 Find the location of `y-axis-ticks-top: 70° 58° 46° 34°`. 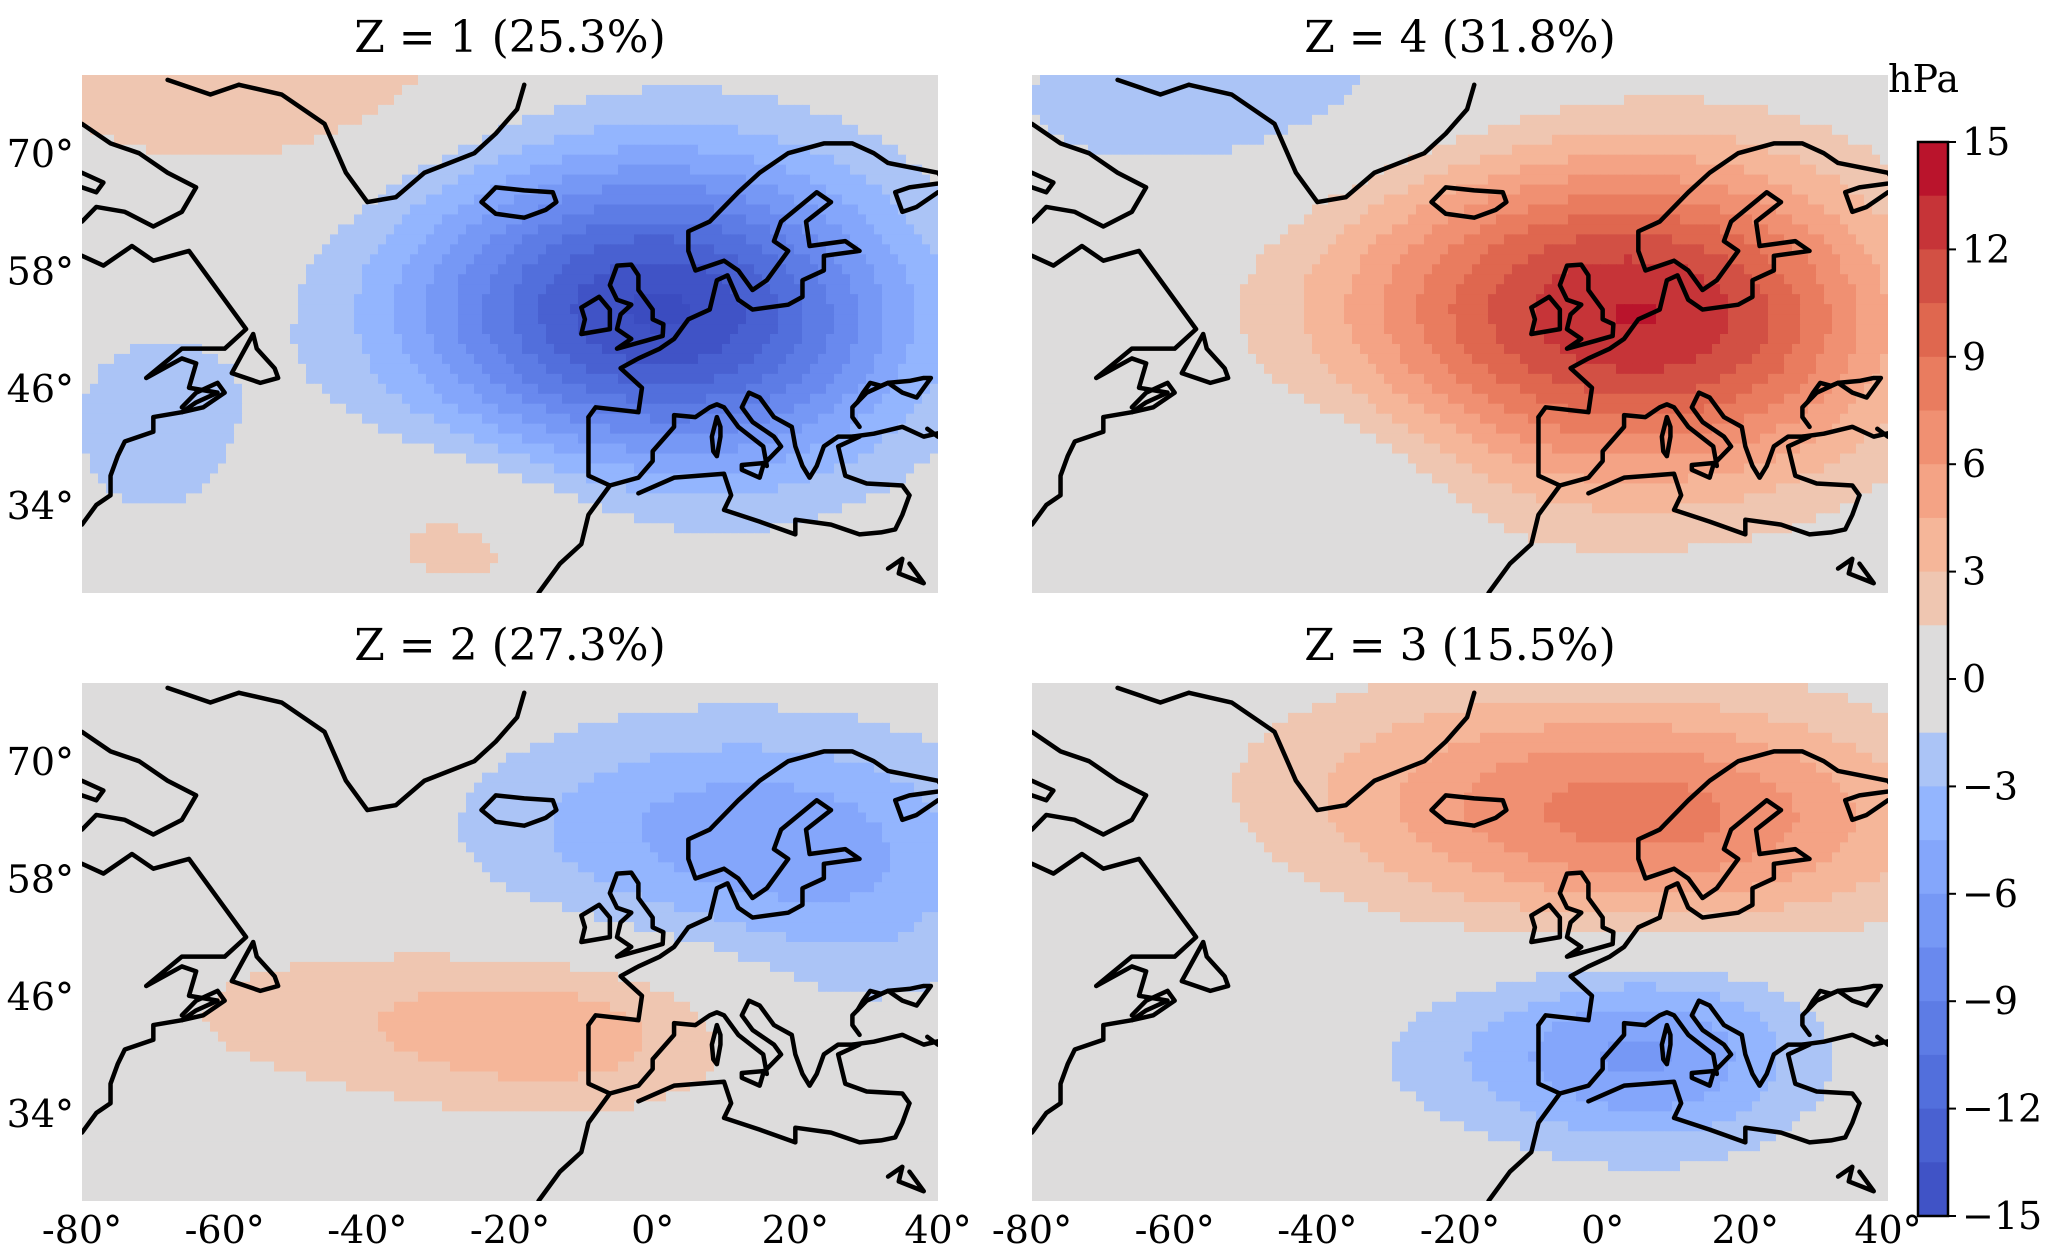

y-axis-ticks-top: 70° 58° 46° 34° is located at coordinates (40, 330).